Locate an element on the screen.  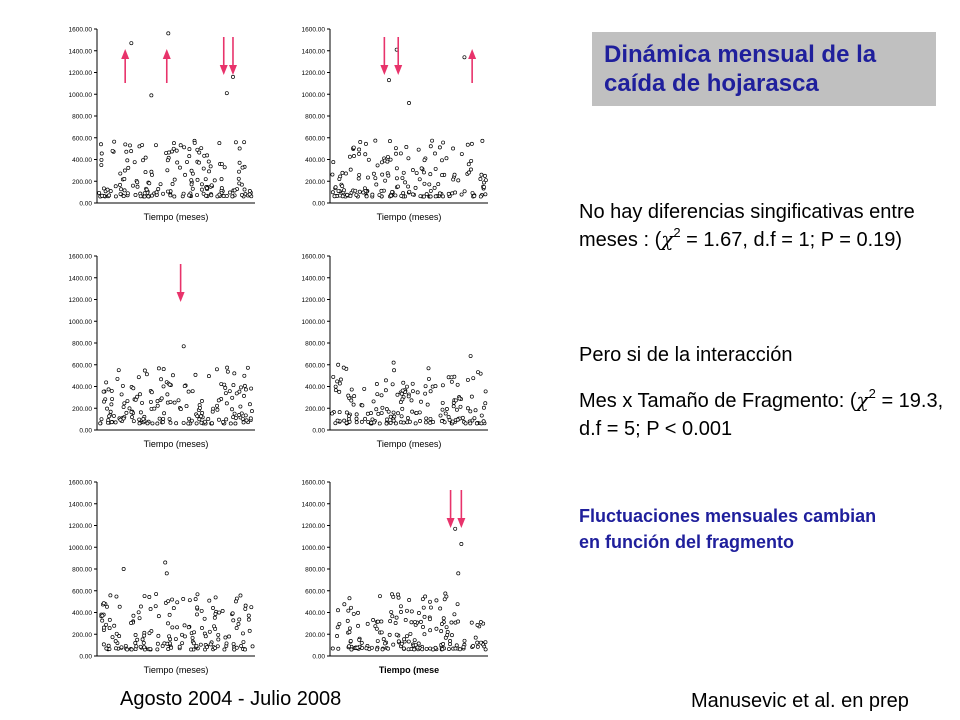
y-tick-label: 800.00 is located at coordinates (82, 344).